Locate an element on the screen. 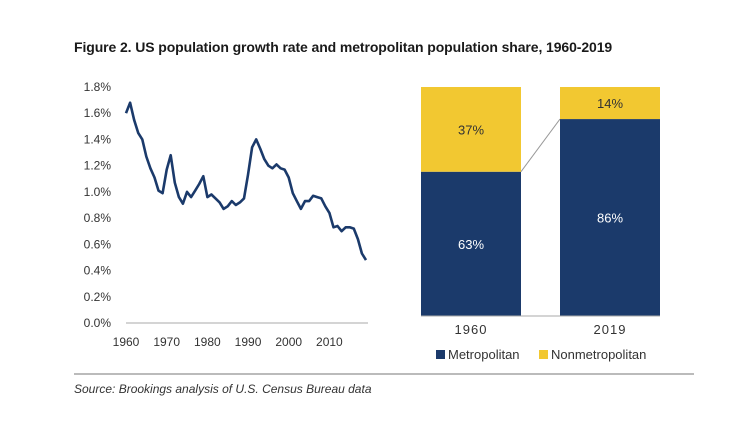  y-tick-label: 1.4% is located at coordinates (98, 139).